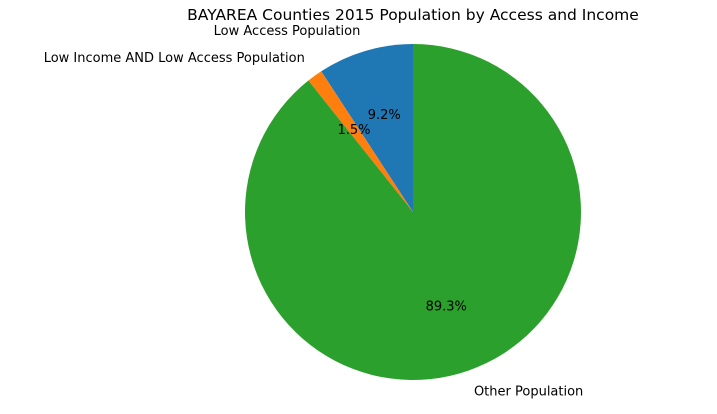  I want to click on slice-percent-1: 9.2%, so click(384, 115).